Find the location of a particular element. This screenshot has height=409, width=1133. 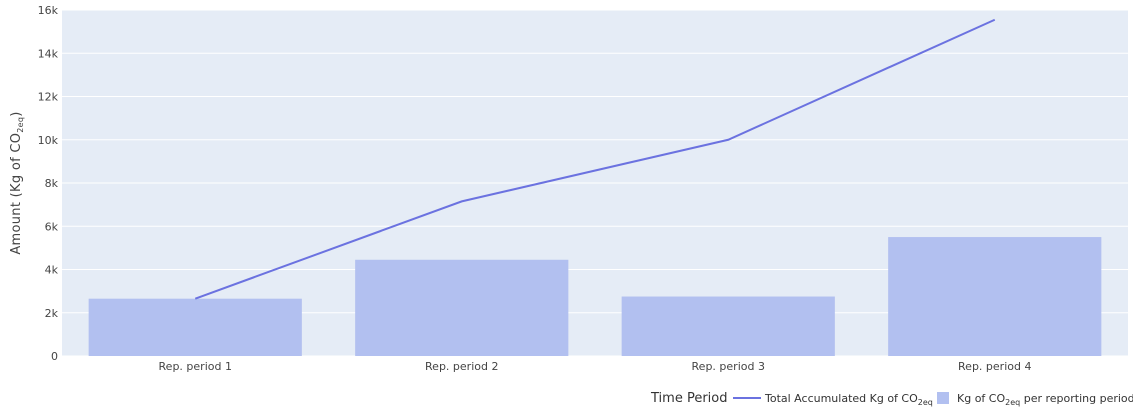

y-tick-label: 16k is located at coordinates (48, 10).